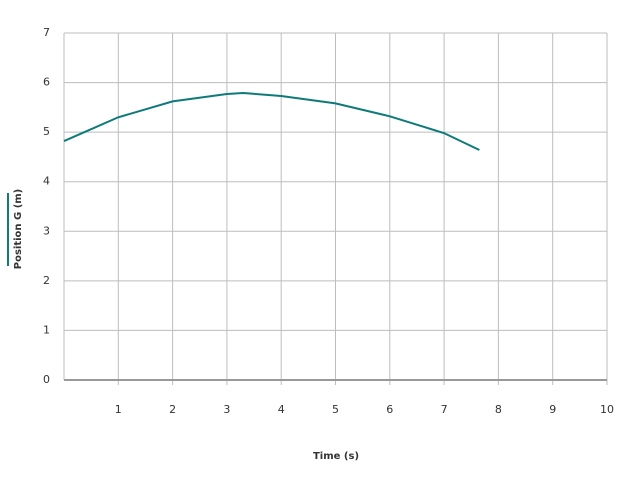  Describe the element at coordinates (335, 409) in the screenshot. I see `x-tick-label: 5` at that location.